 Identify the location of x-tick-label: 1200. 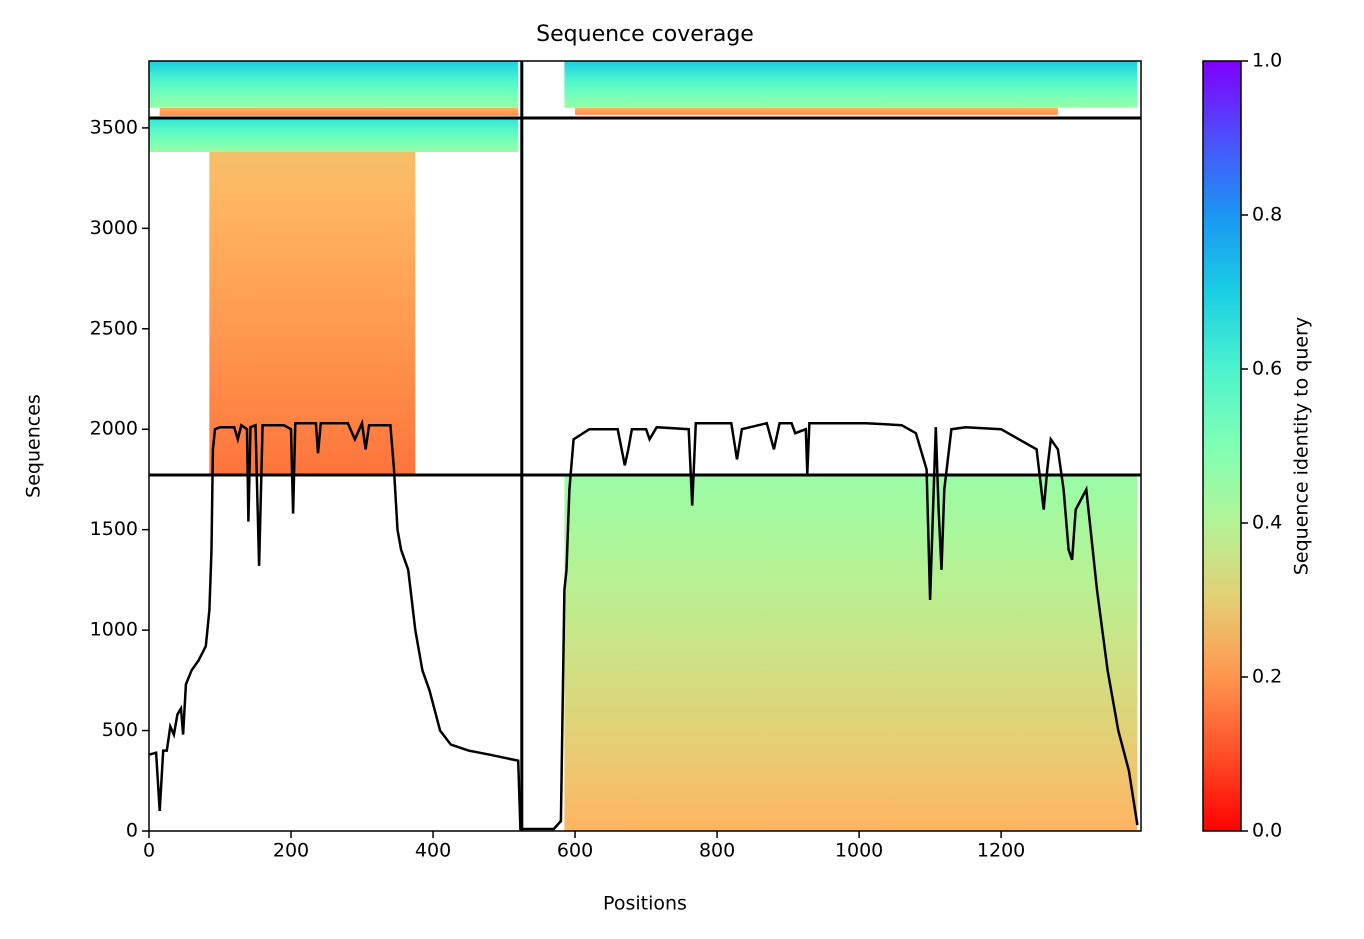
(1001, 851).